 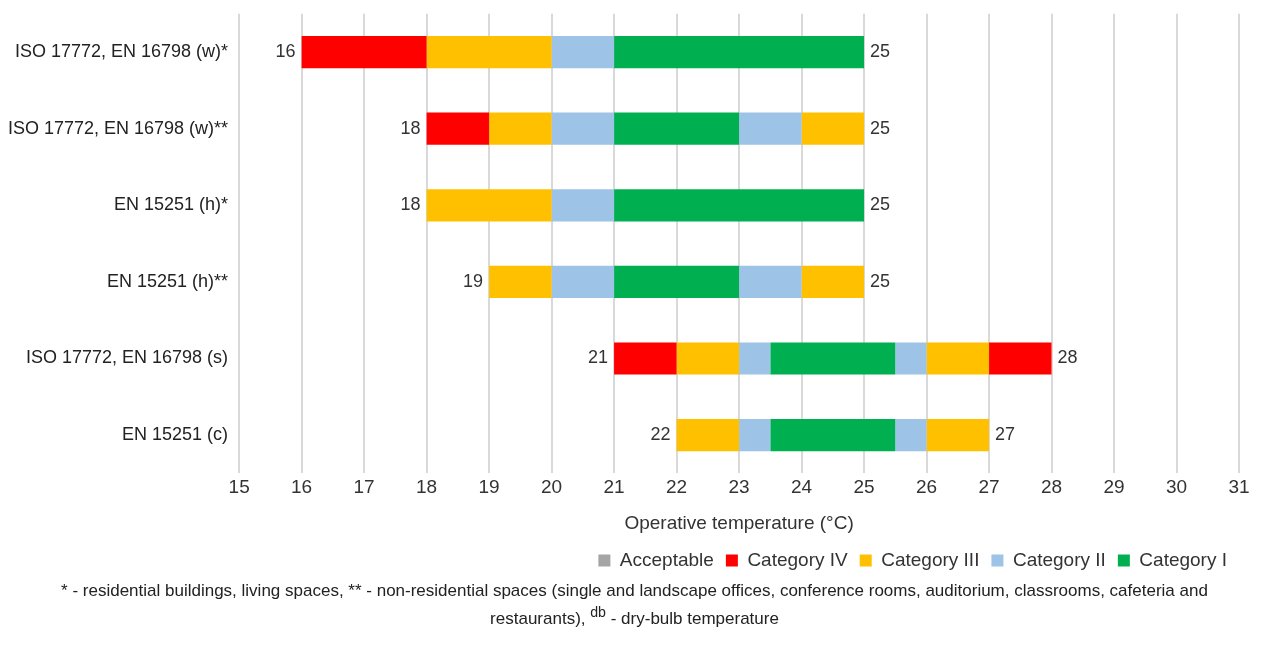 I want to click on x-tick-label: 19, so click(x=489, y=487).